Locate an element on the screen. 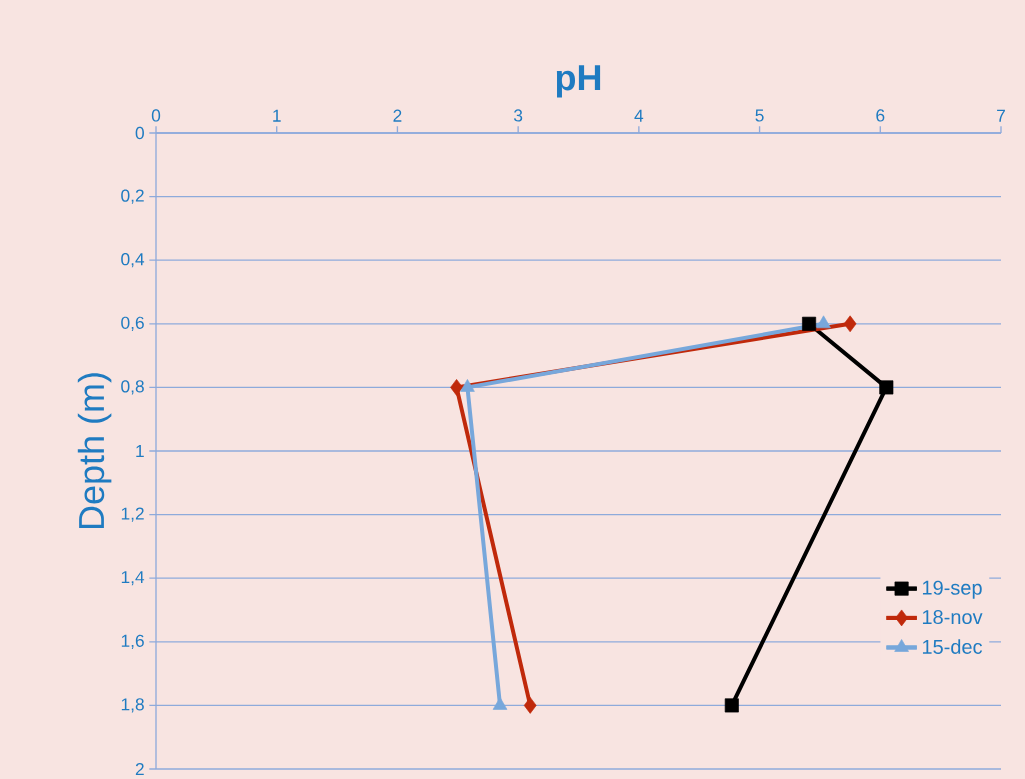 Image resolution: width=1025 pixels, height=779 pixels. y-tick-label: 0,6 is located at coordinates (132, 323).